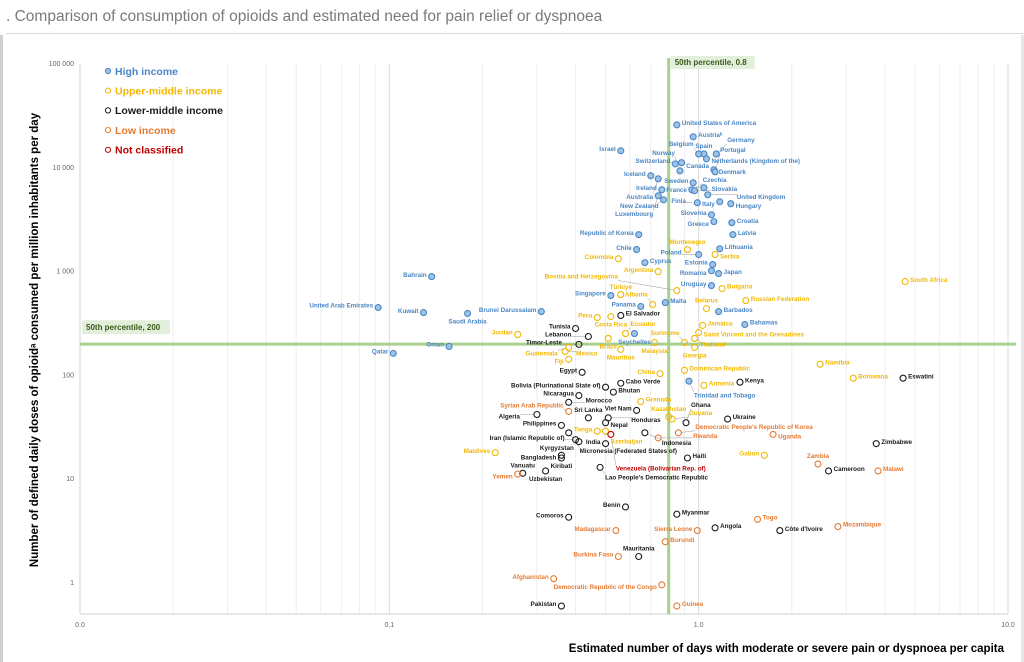  Describe the element at coordinates (764, 323) in the screenshot. I see `point-label: Bahamas` at that location.